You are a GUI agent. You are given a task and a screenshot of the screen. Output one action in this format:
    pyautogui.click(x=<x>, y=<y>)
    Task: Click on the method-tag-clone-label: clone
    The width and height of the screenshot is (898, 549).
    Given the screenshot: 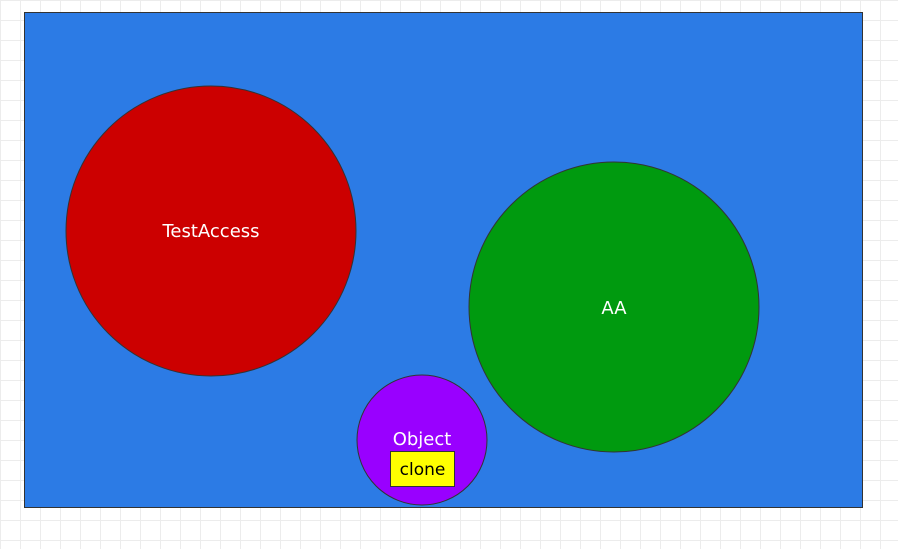 What is the action you would take?
    pyautogui.click(x=423, y=470)
    